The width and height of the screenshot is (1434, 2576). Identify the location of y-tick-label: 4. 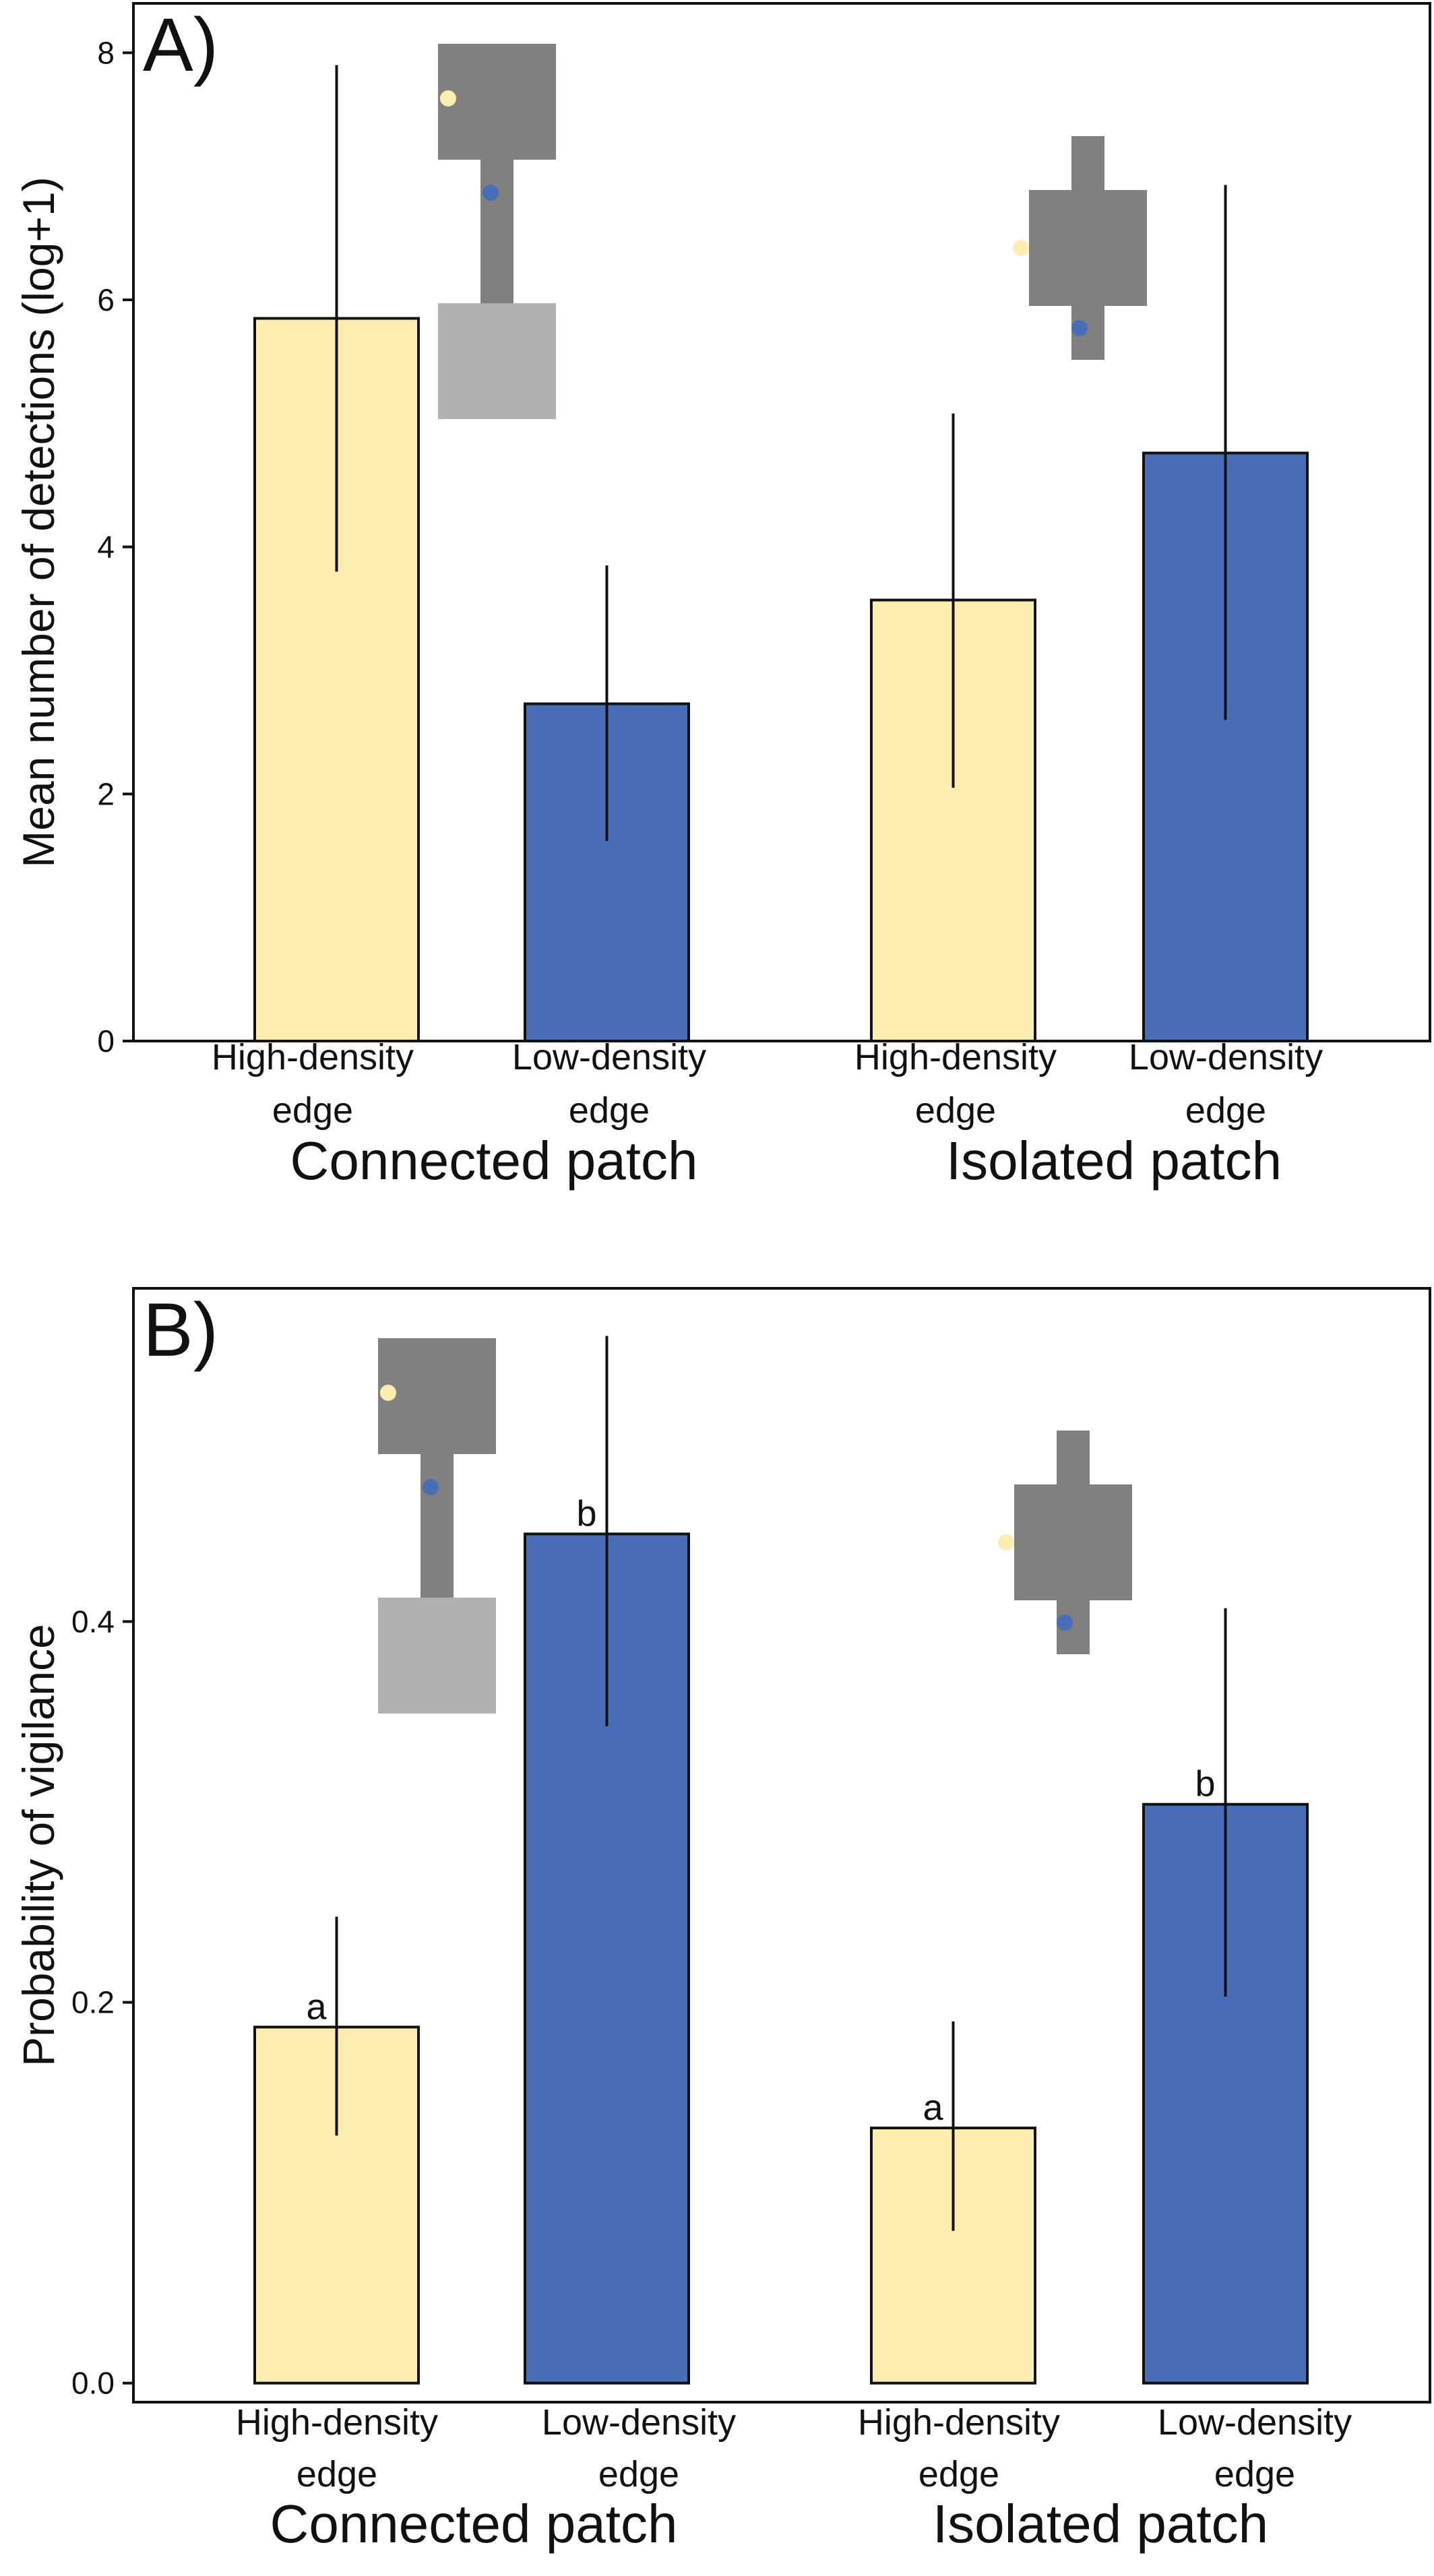
(106, 547).